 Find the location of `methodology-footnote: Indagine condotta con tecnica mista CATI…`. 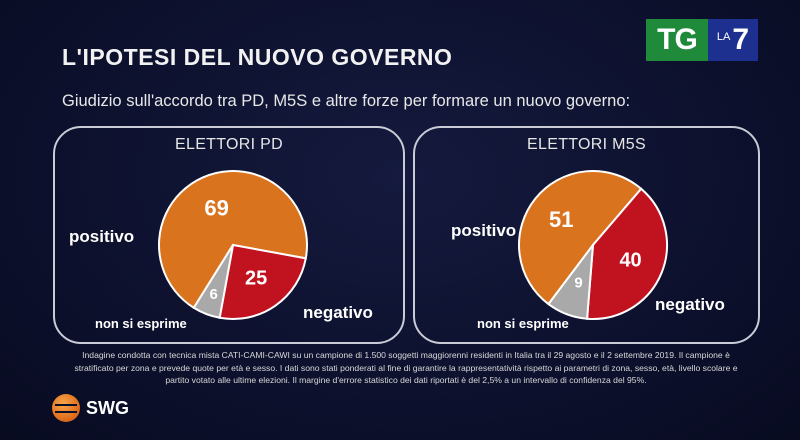

methodology-footnote: Indagine condotta con tecnica mista CATI… is located at coordinates (406, 367).